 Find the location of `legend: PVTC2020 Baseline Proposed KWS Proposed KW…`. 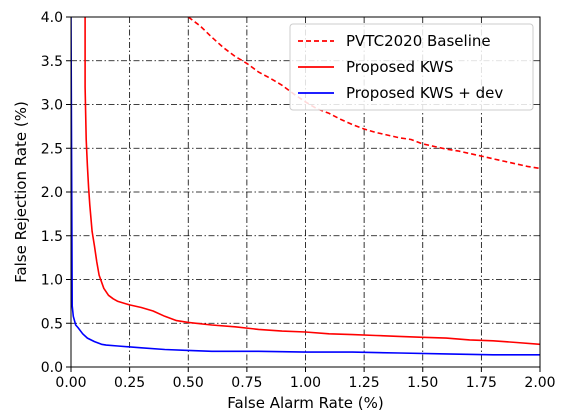

legend: PVTC2020 Baseline Proposed KWS Proposed KW… is located at coordinates (411, 67).